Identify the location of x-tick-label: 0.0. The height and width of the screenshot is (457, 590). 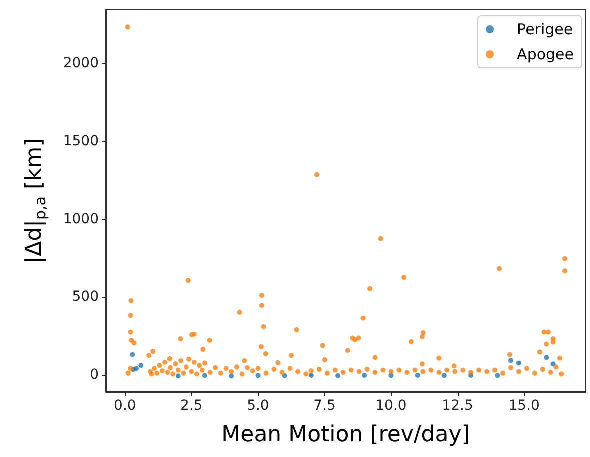
(125, 406).